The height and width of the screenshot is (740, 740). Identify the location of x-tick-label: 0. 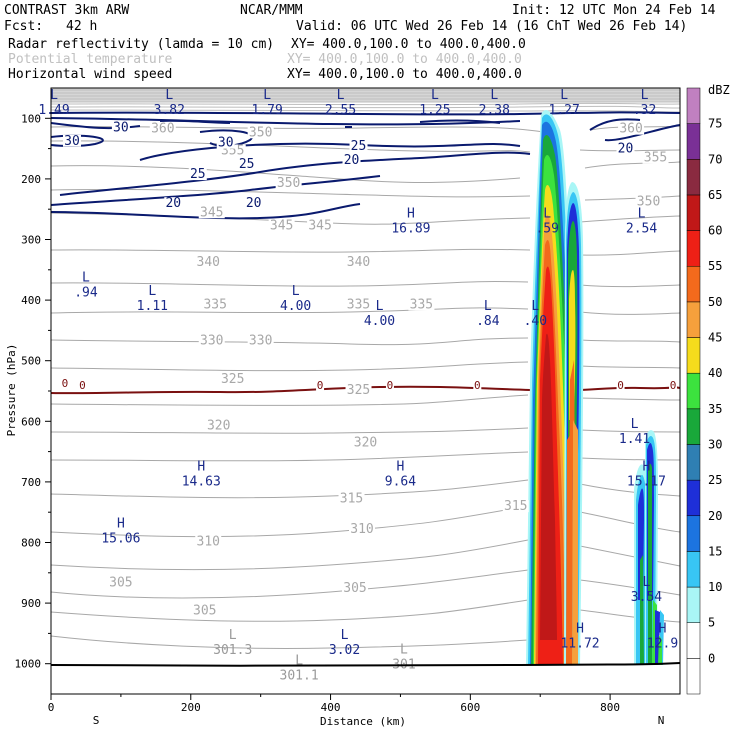
(51, 707).